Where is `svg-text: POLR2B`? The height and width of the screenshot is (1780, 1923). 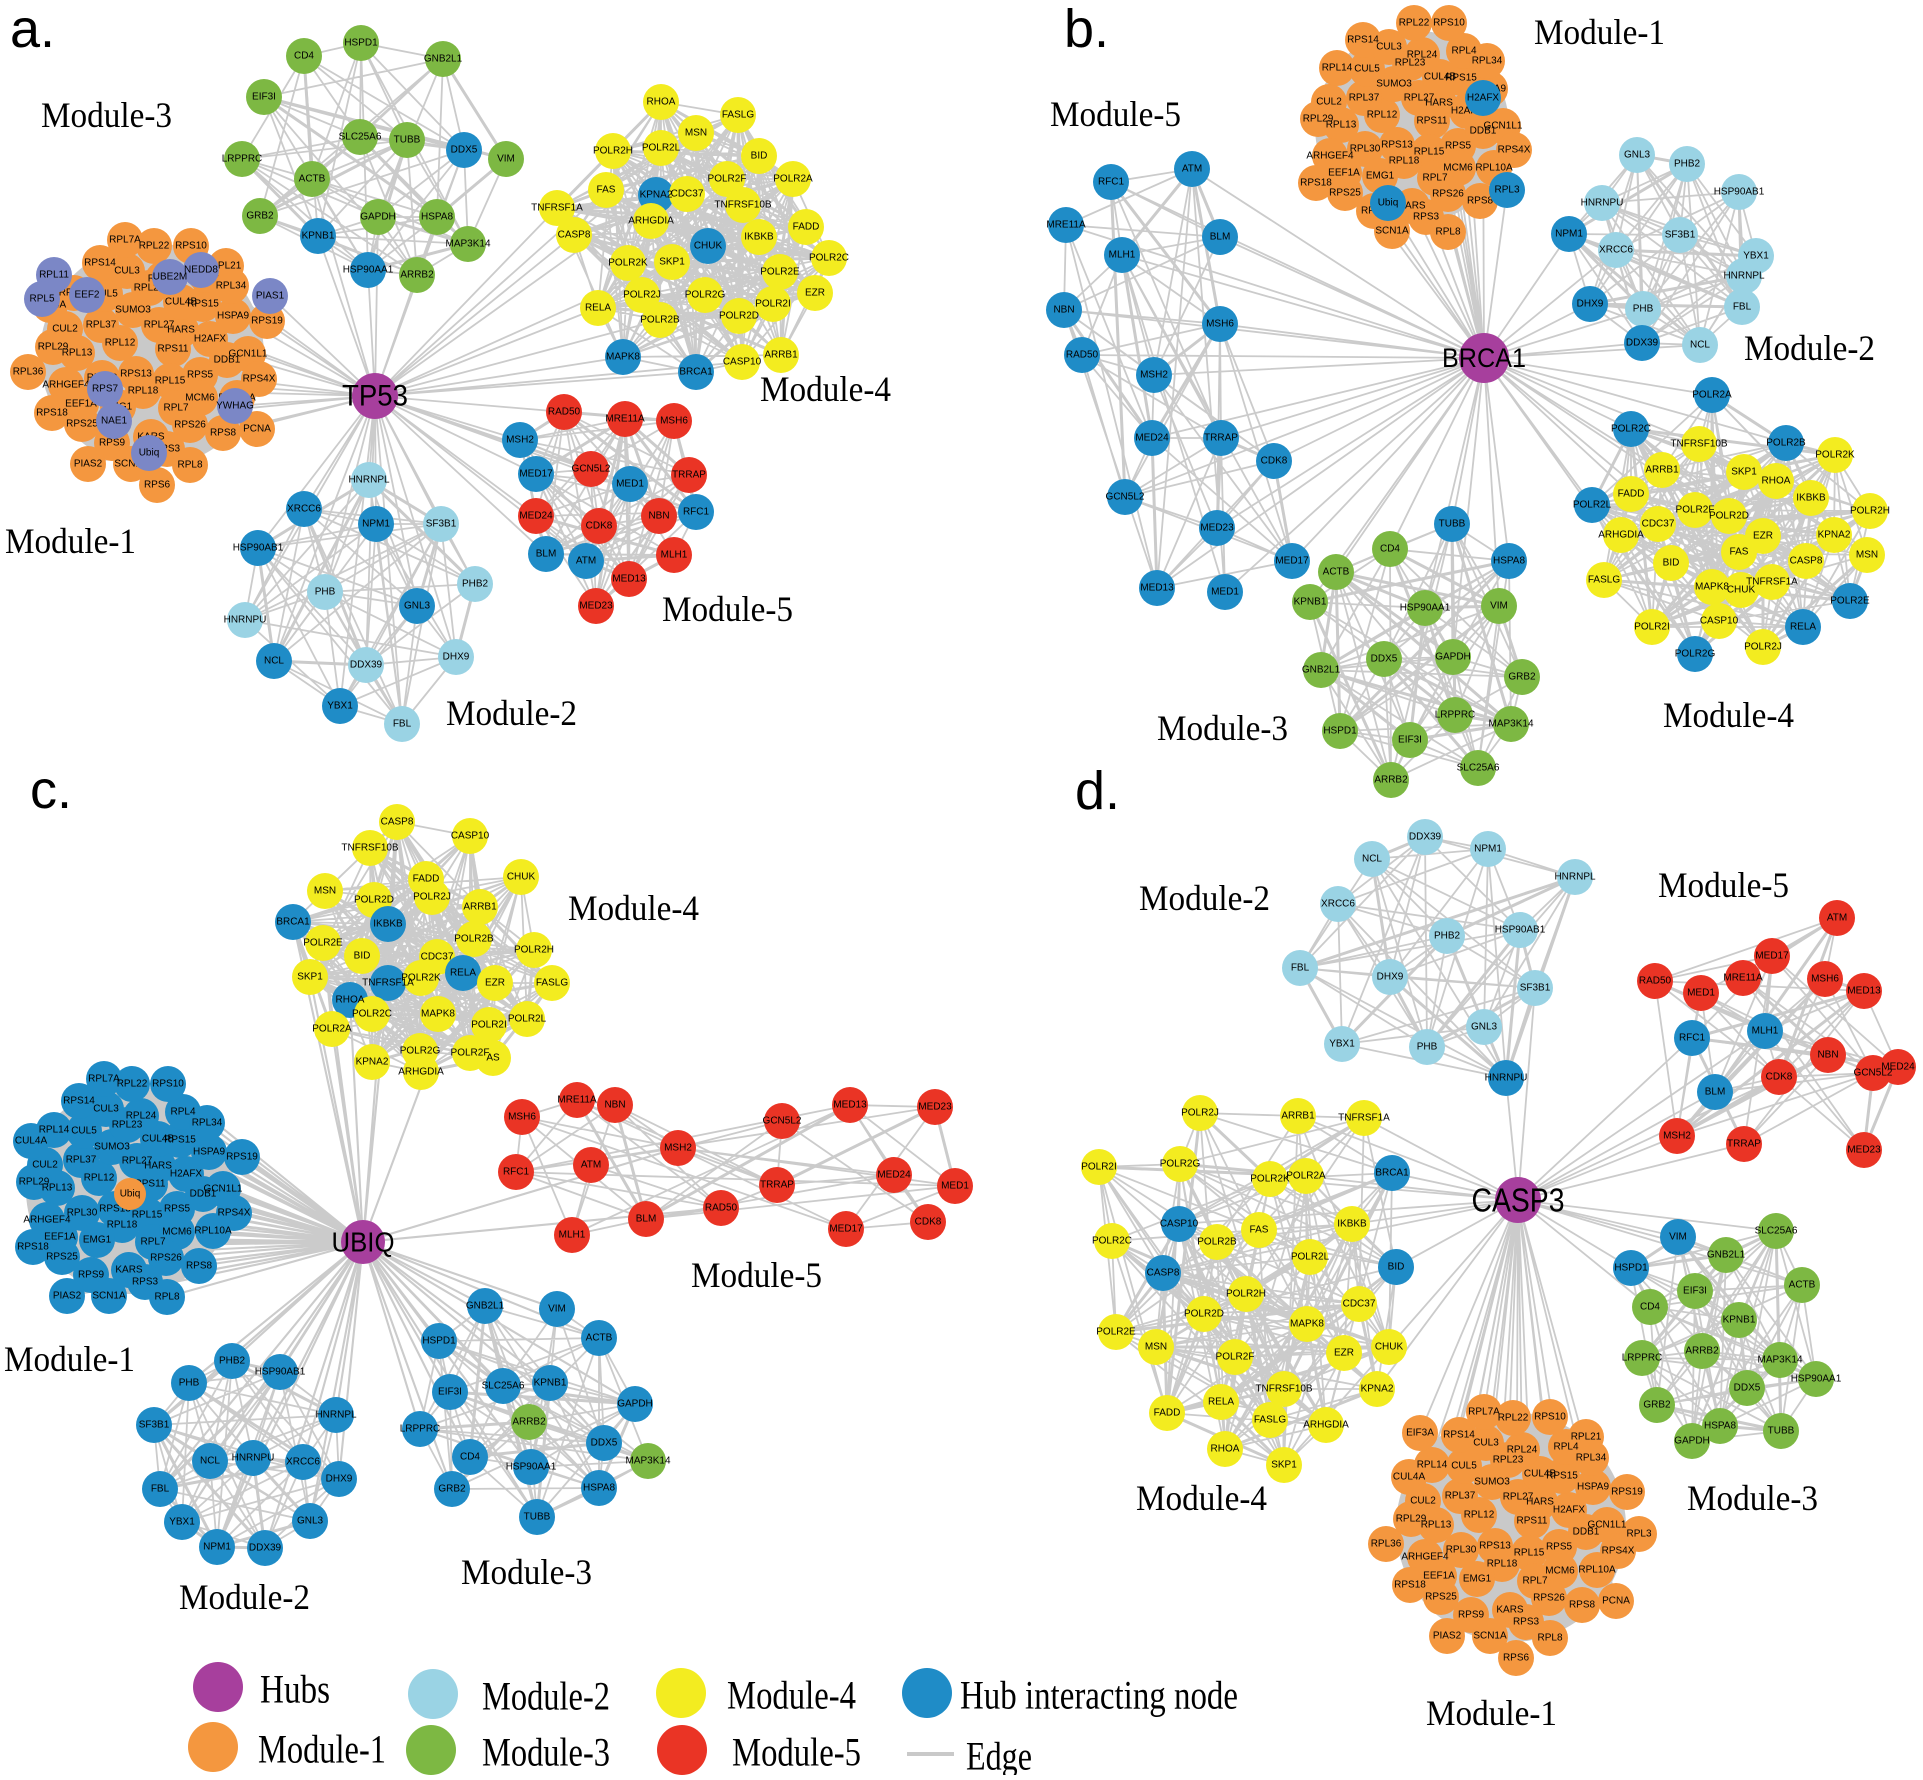 svg-text: POLR2B is located at coordinates (1217, 1242).